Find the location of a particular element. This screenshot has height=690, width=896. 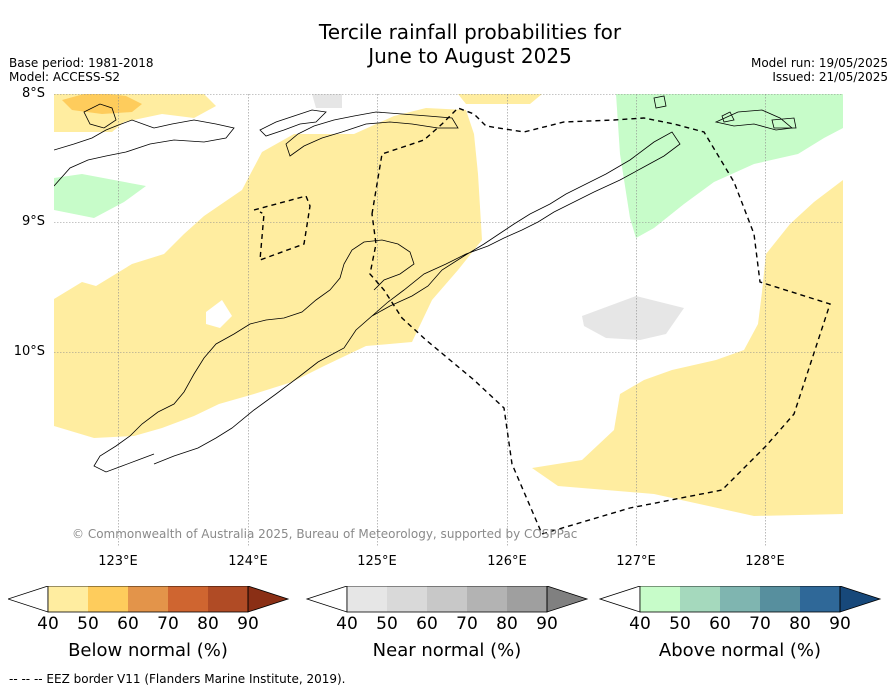

colorbar-below-label: Below normal (%) is located at coordinates (148, 650).